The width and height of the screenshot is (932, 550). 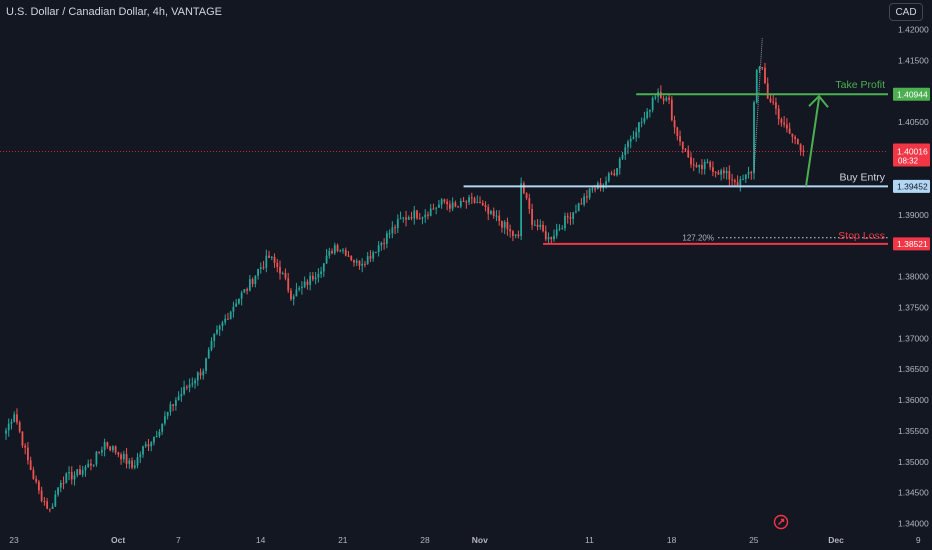 What do you see at coordinates (912, 94) in the screenshot?
I see `take-profit-tag-text: 1.40944` at bounding box center [912, 94].